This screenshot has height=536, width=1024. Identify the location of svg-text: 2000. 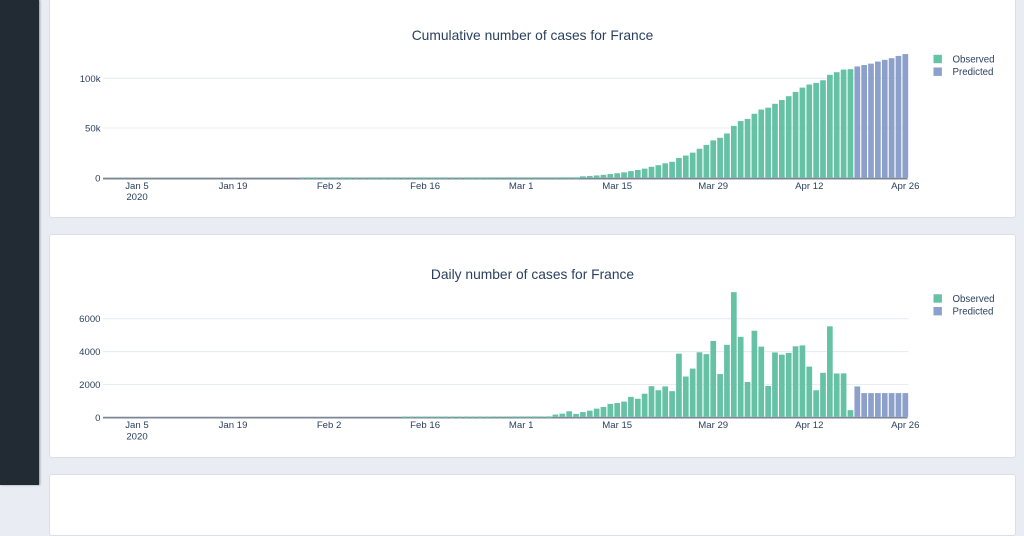
(89, 385).